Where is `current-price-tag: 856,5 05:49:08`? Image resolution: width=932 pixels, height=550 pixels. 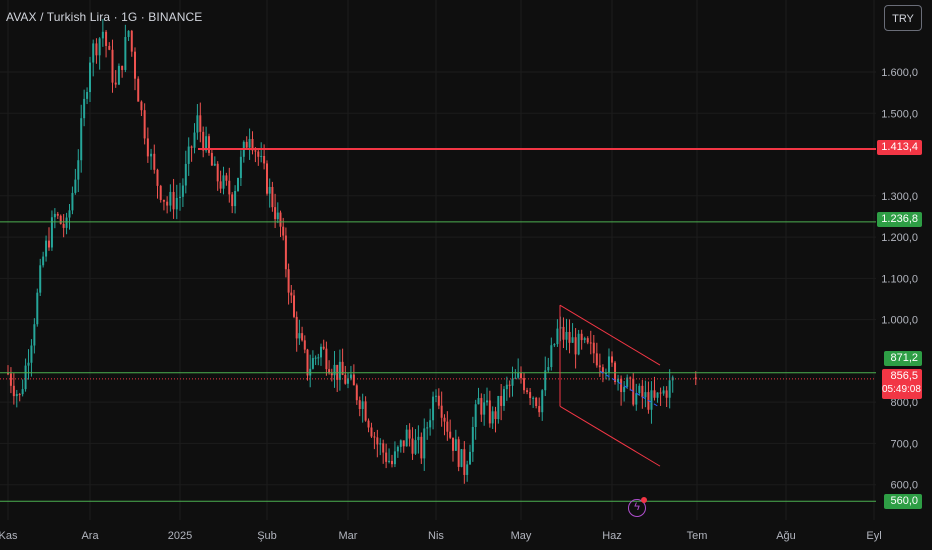
current-price-tag: 856,5 05:49:08 is located at coordinates (902, 384).